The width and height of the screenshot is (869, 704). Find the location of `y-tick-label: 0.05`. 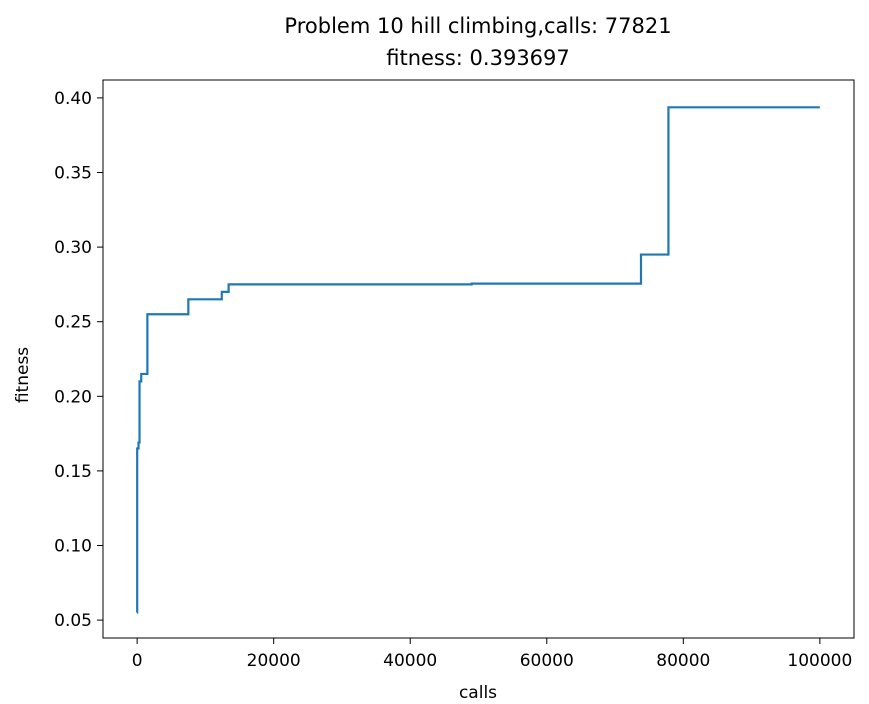

y-tick-label: 0.05 is located at coordinates (73, 621).